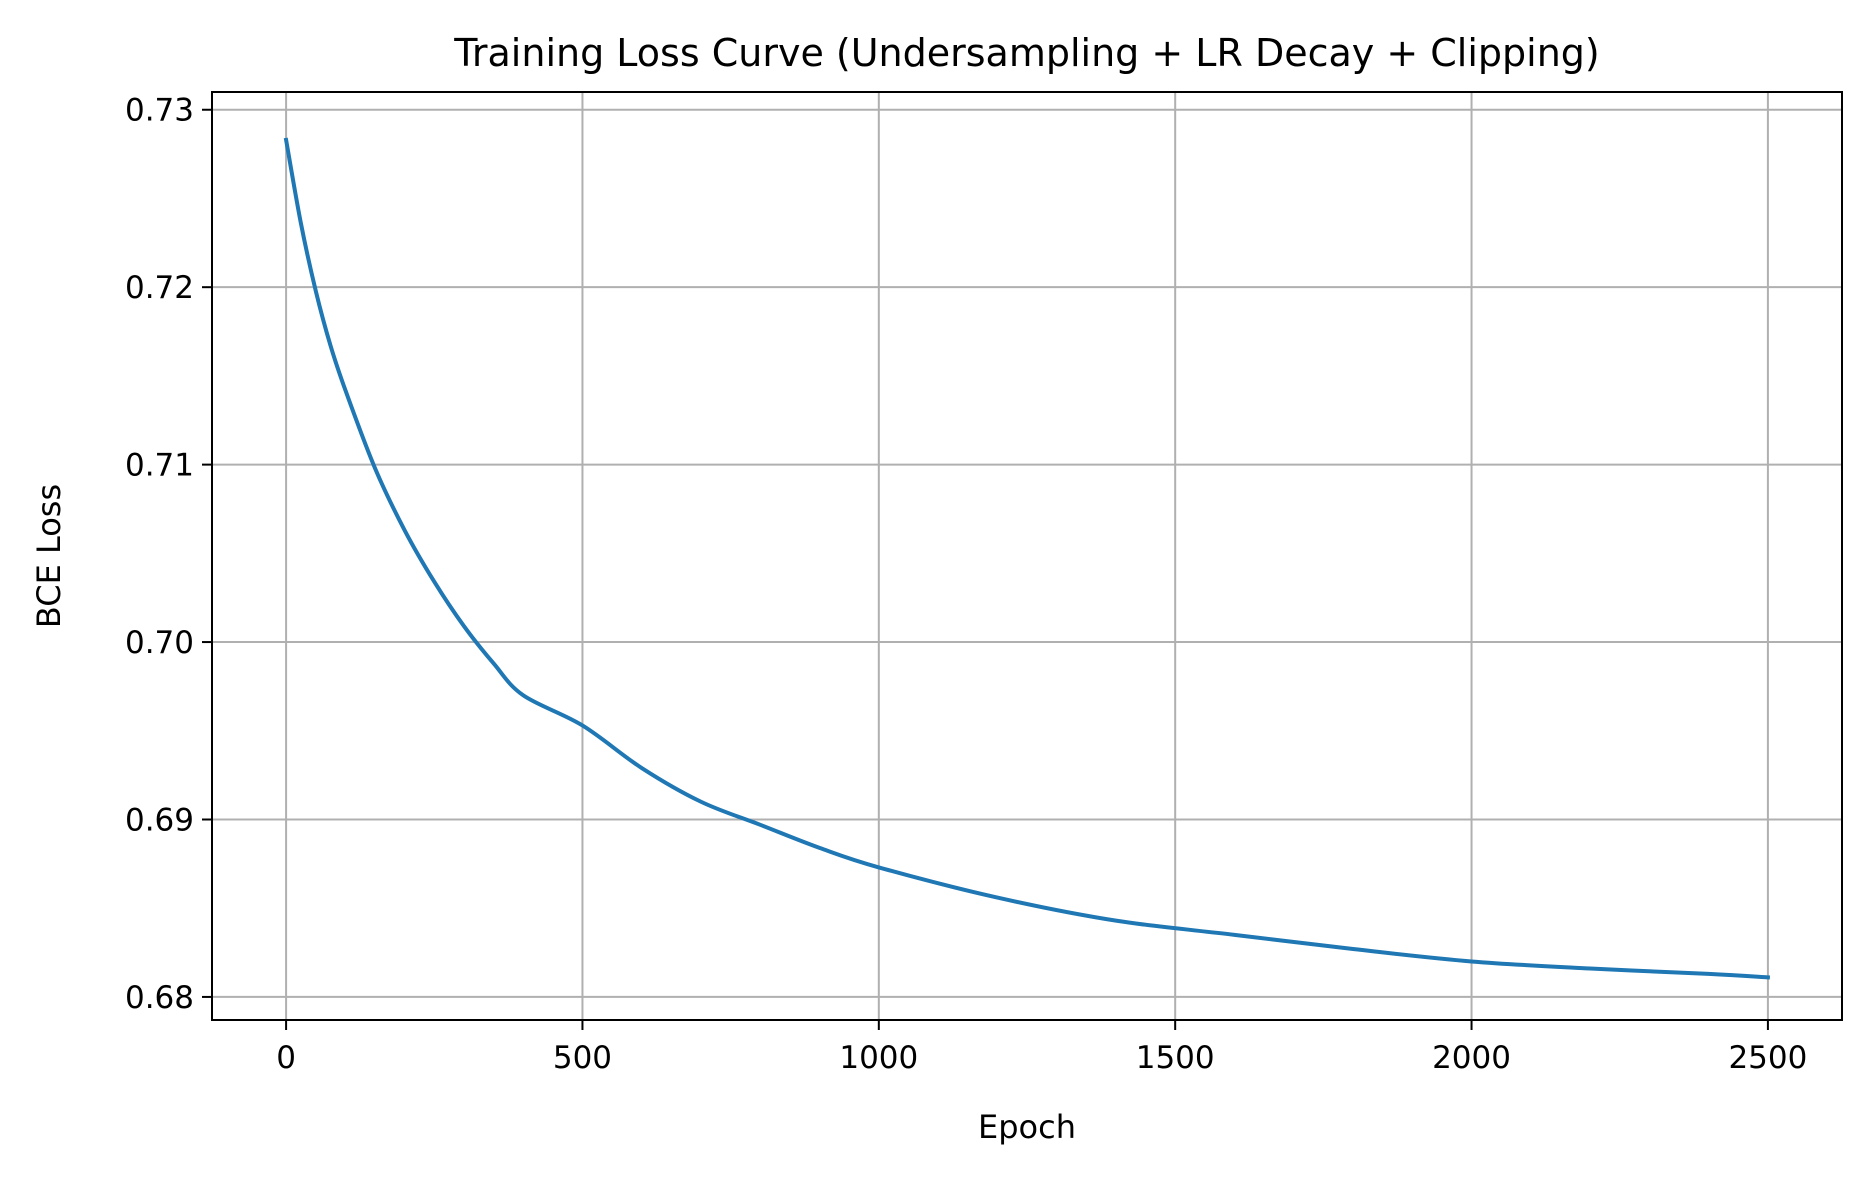 The height and width of the screenshot is (1180, 1868). What do you see at coordinates (582, 1058) in the screenshot?
I see `x-tick-label: 500` at bounding box center [582, 1058].